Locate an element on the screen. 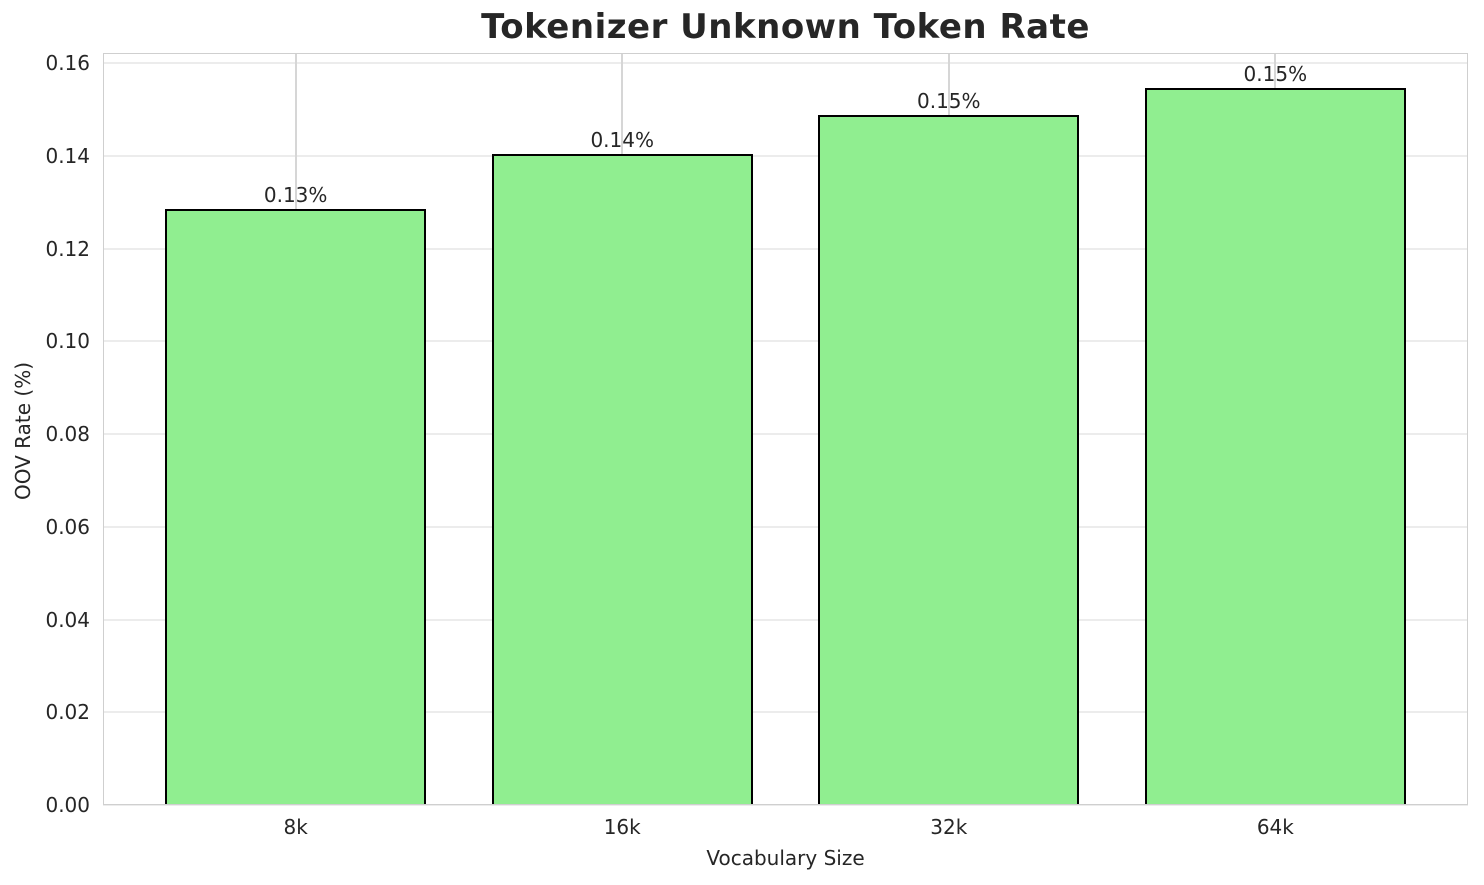 The image size is (1484, 885). bar-value-label-32k: 0.15% is located at coordinates (948, 101).